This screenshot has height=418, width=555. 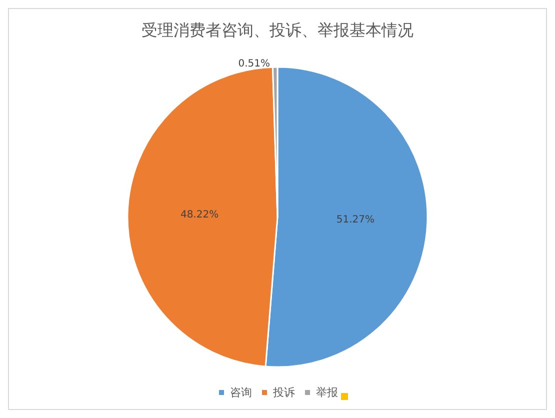 I want to click on legend-label: 投诉, so click(x=283, y=392).